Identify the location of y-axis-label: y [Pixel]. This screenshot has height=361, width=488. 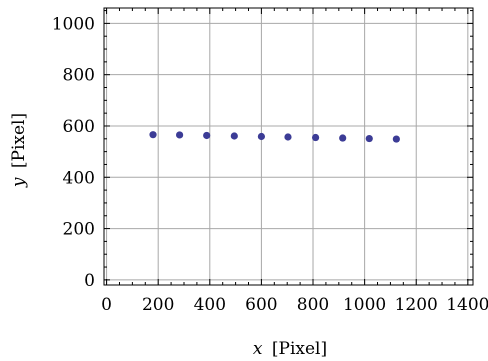
(19, 150).